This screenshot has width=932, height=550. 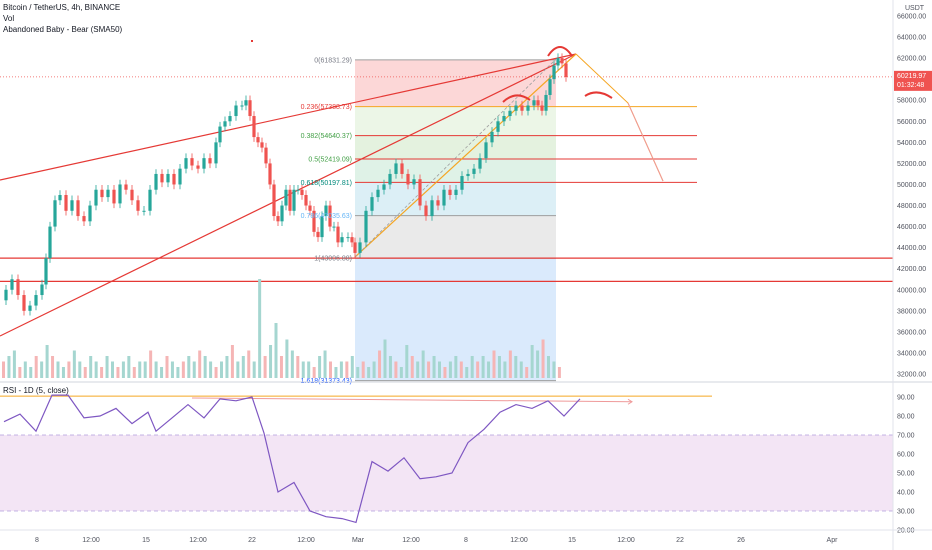 I want to click on rsi-axis: 90.00 80.00 70.00 60.00 50.00 40.00 30.00 20.00, so click(x=906, y=465).